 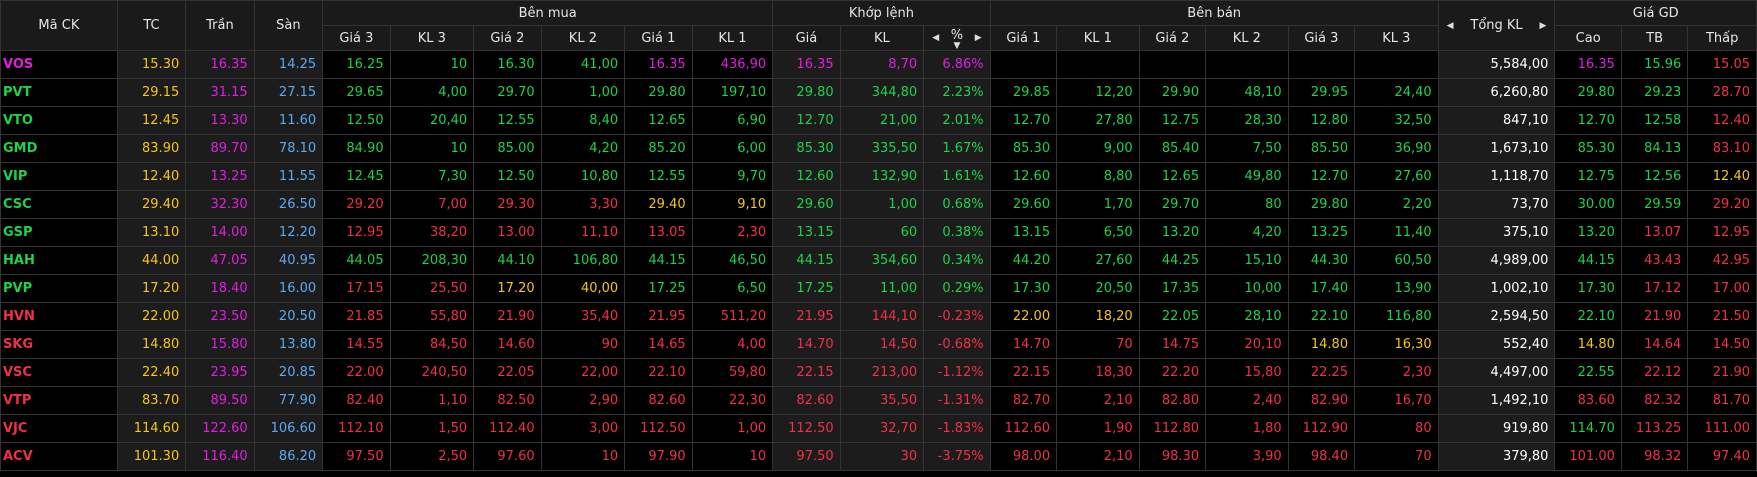 What do you see at coordinates (1654, 316) in the screenshot?
I see `avg-price-cell: 21.90` at bounding box center [1654, 316].